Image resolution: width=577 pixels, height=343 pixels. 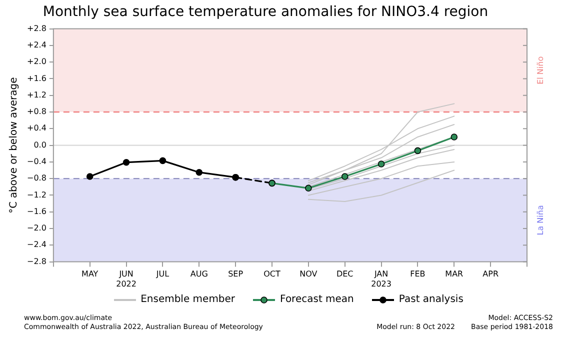 I want to click on legend-label: Forecast mean, so click(x=317, y=299).